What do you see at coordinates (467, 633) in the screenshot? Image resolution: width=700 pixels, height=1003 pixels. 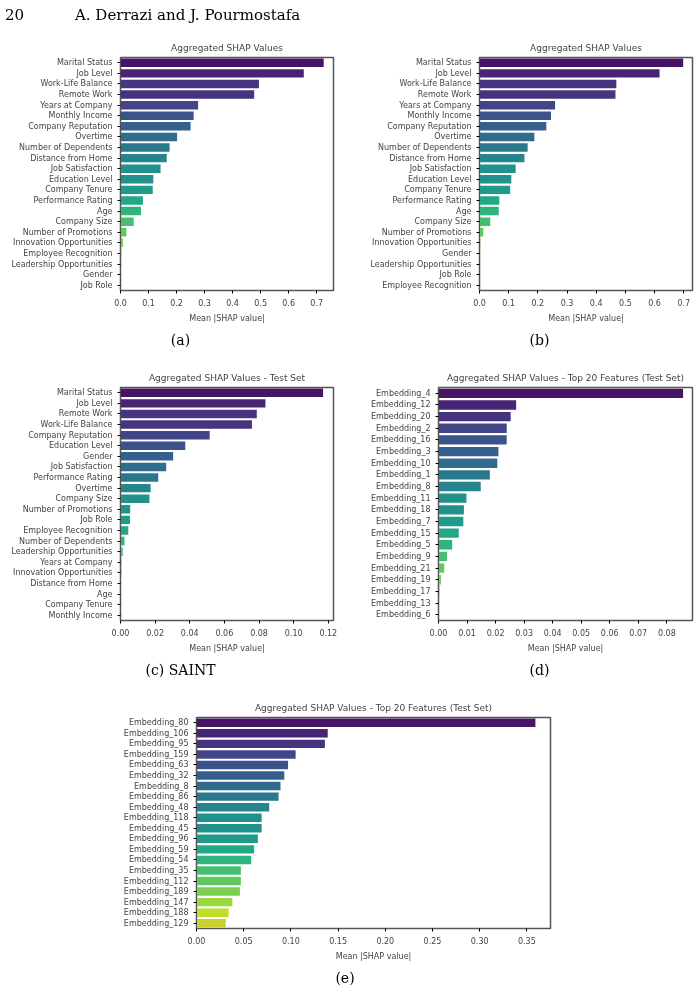 I see `x-tick-label: 0.01` at bounding box center [467, 633].